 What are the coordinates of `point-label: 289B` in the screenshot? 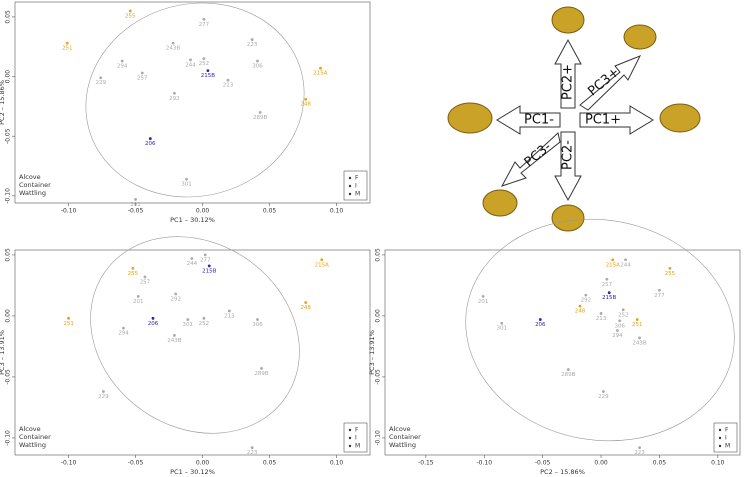 It's located at (568, 375).